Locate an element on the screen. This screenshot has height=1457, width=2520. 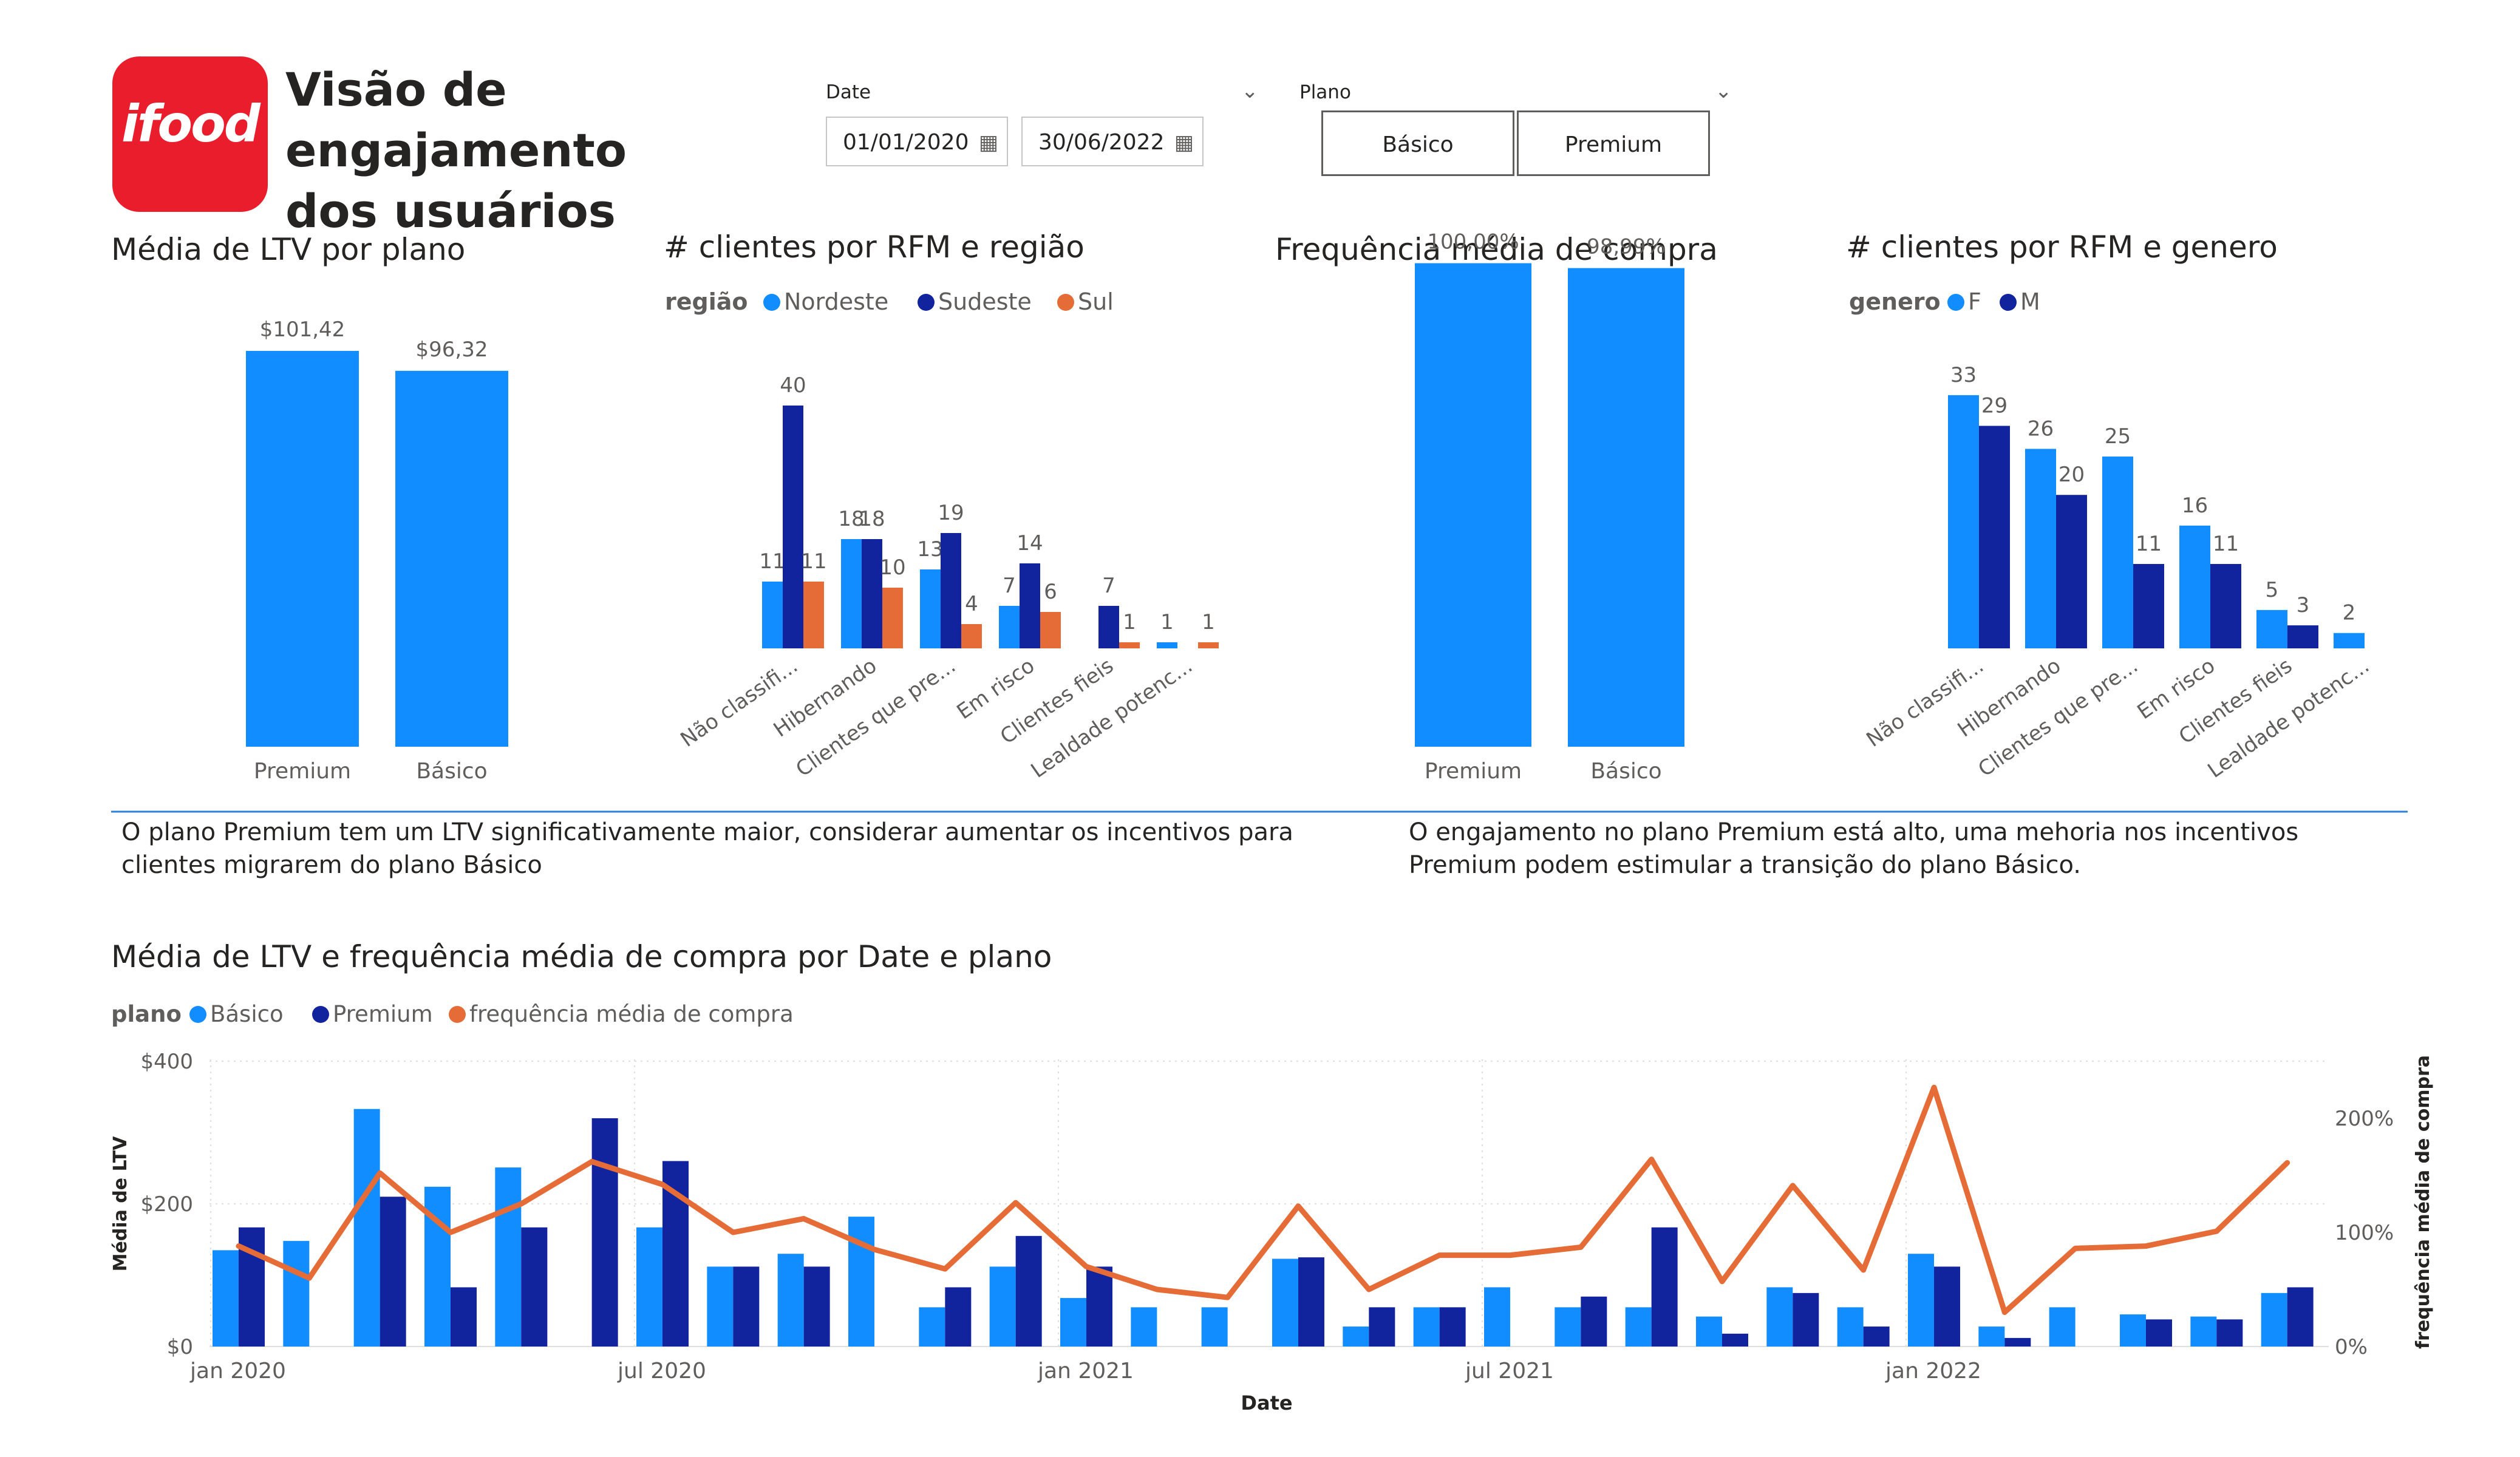
rfm-region-data-label: 19 is located at coordinates (951, 513).